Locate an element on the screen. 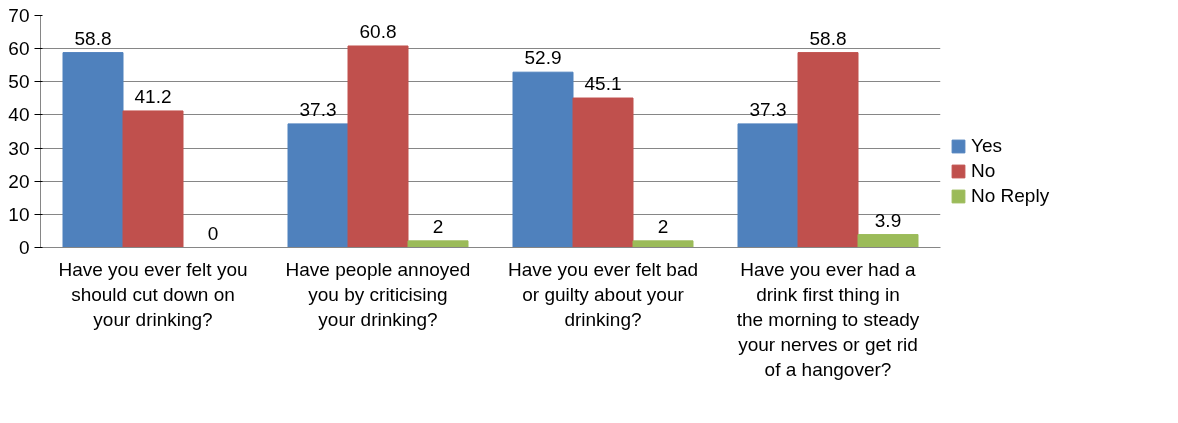 Image resolution: width=1178 pixels, height=423 pixels. y-tick-label: 50 is located at coordinates (19, 82).